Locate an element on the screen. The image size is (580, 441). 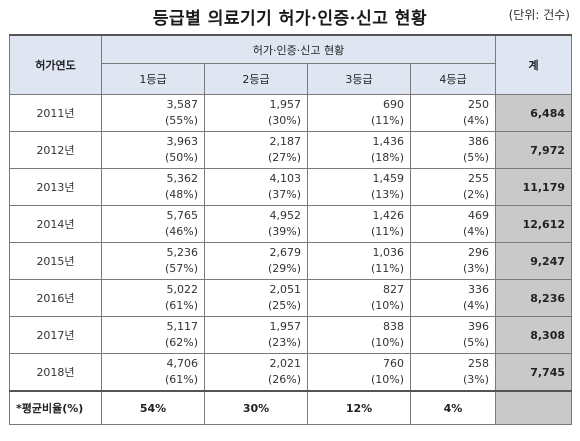
grade-4-cell: 336 (4%) is located at coordinates (453, 298).